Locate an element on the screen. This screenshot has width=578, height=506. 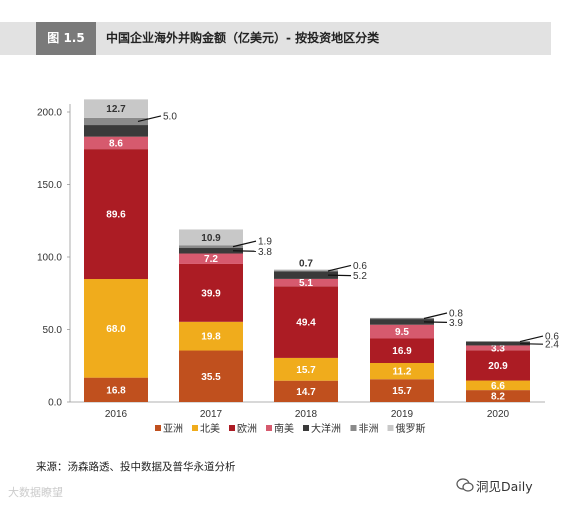
x-tick-label: 2016 is located at coordinates (116, 414).